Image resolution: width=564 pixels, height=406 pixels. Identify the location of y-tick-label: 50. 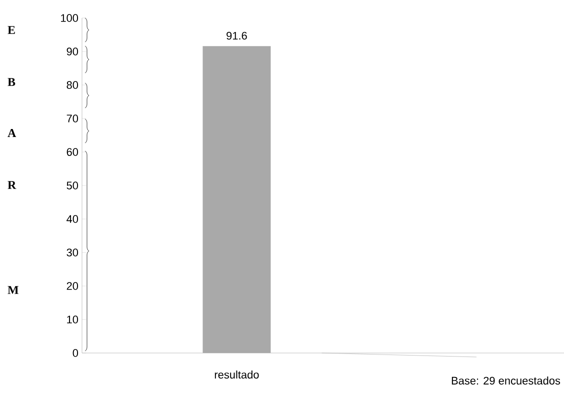
(72, 186).